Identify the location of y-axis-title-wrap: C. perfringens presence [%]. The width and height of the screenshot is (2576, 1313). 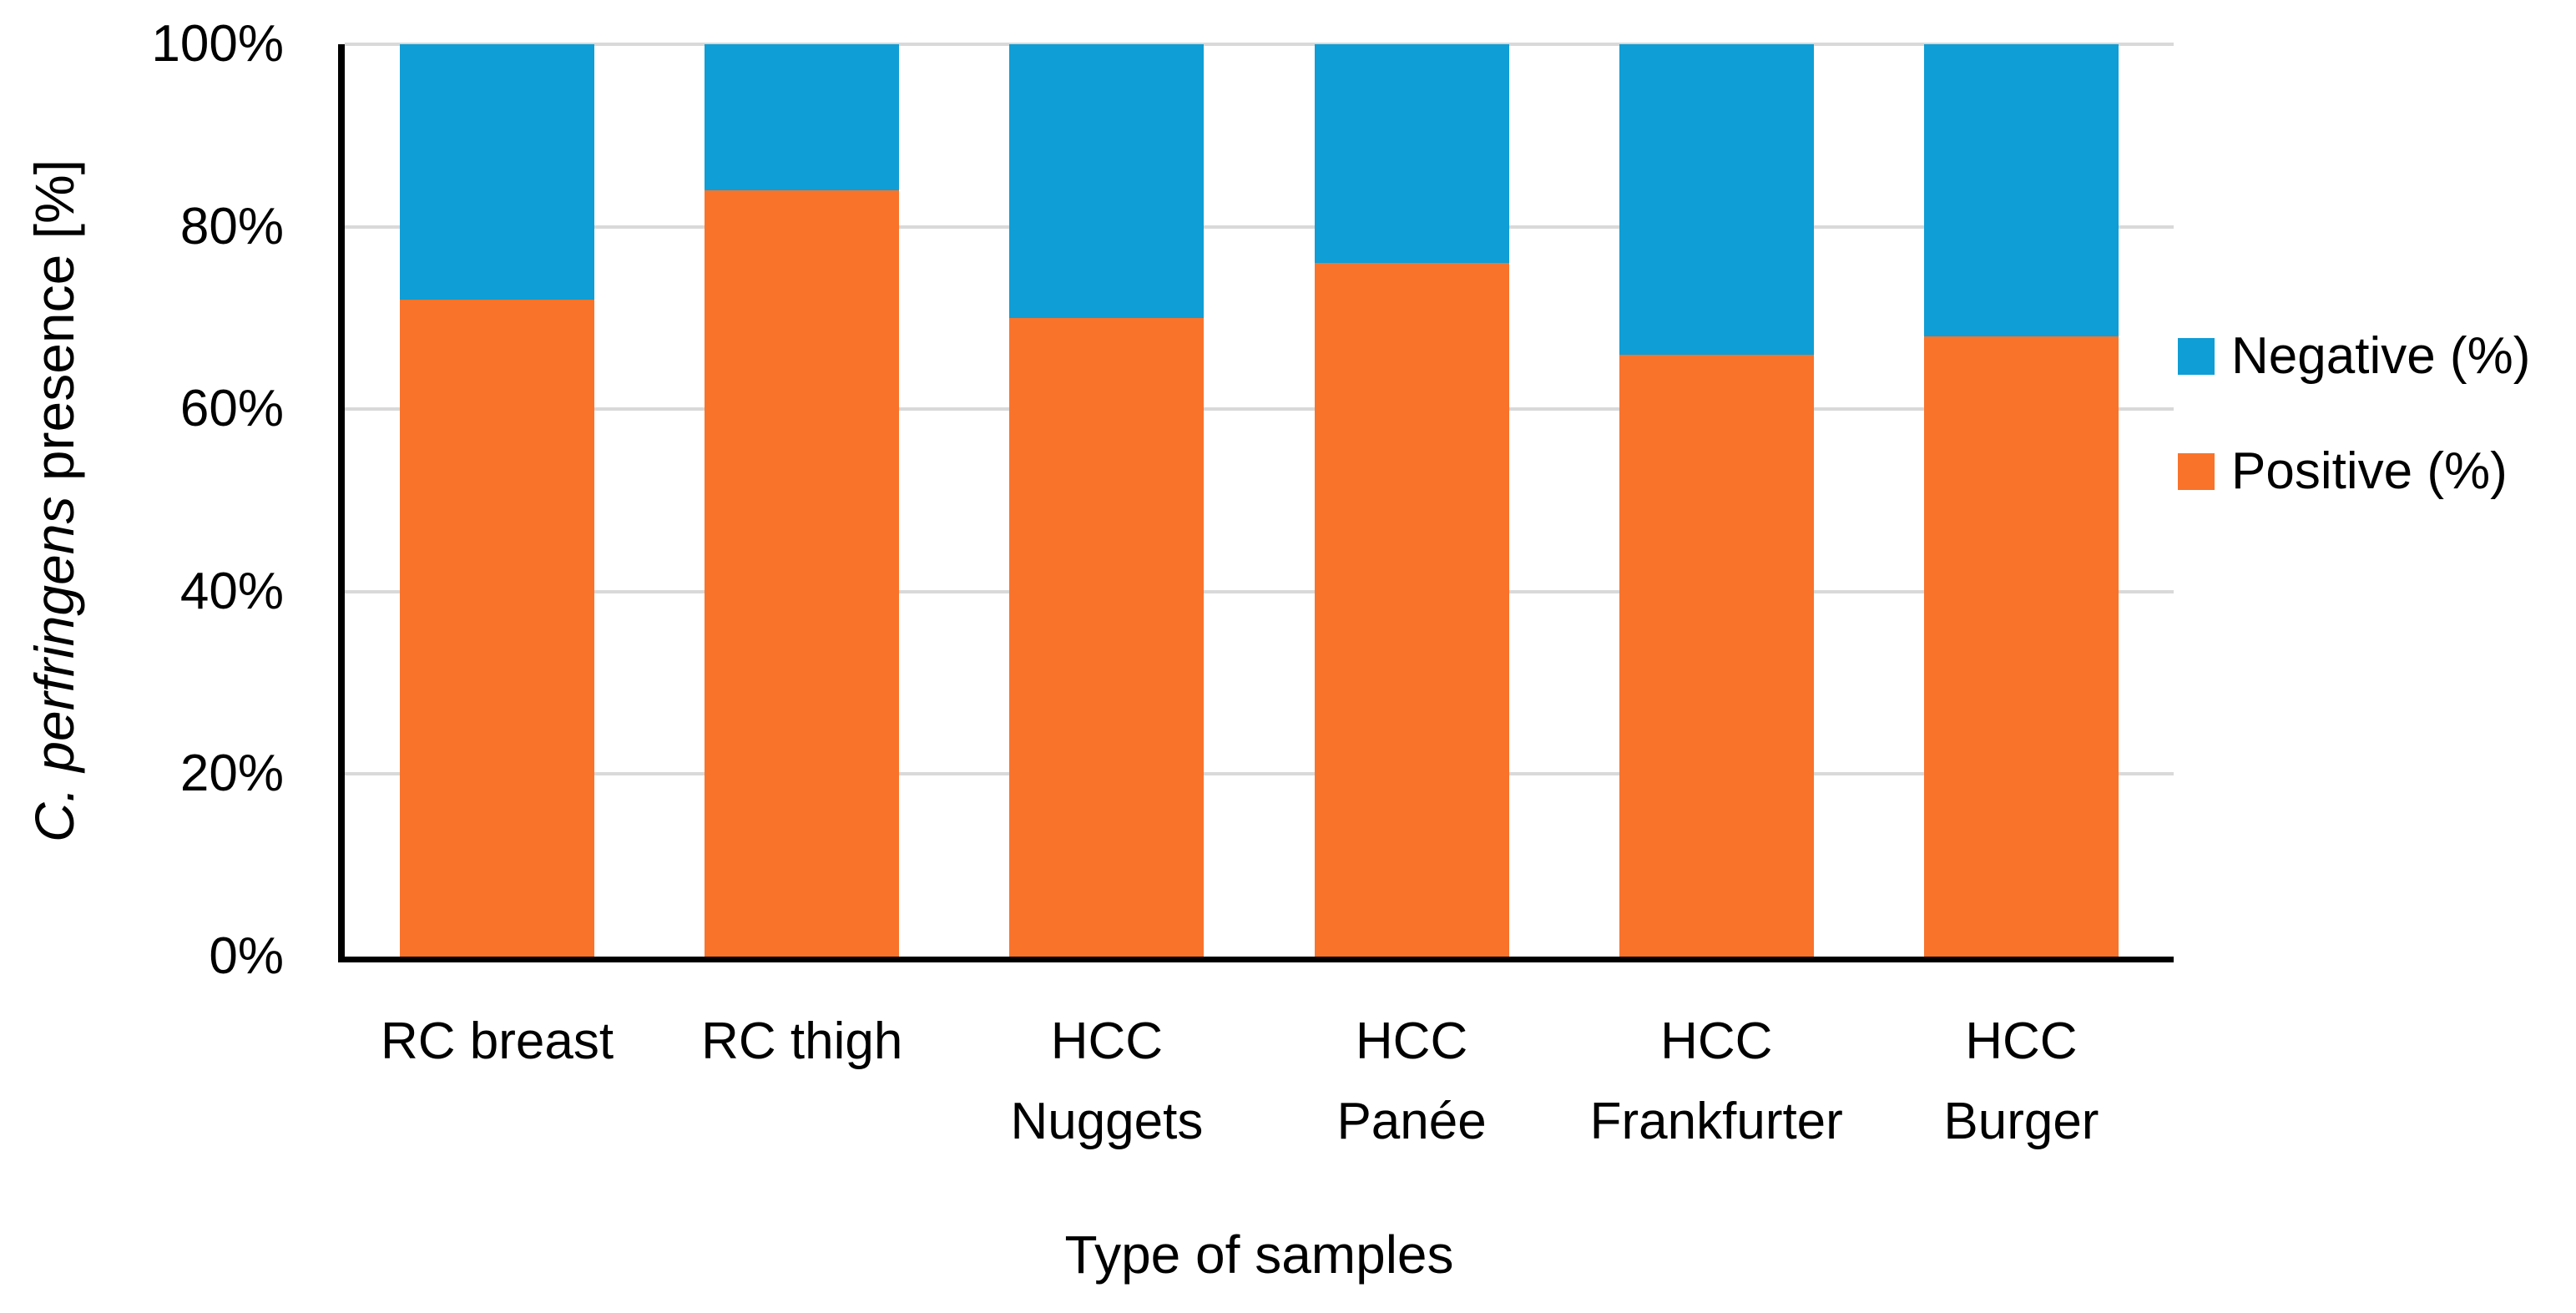
(54, 500).